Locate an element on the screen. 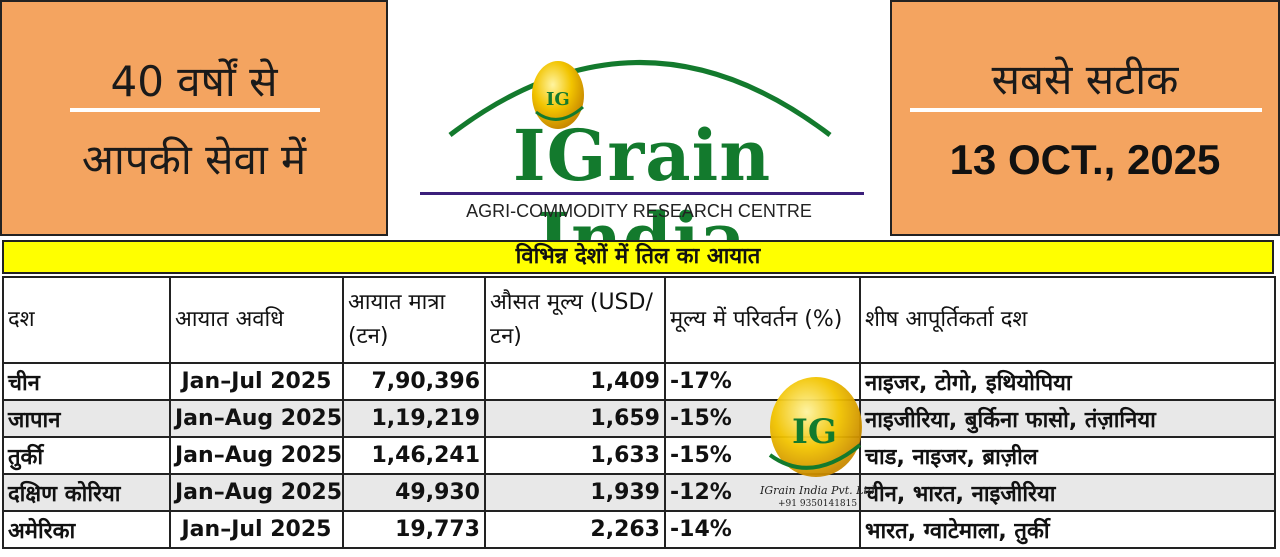 The image size is (1280, 557). change-cell: -14% is located at coordinates (762, 529).